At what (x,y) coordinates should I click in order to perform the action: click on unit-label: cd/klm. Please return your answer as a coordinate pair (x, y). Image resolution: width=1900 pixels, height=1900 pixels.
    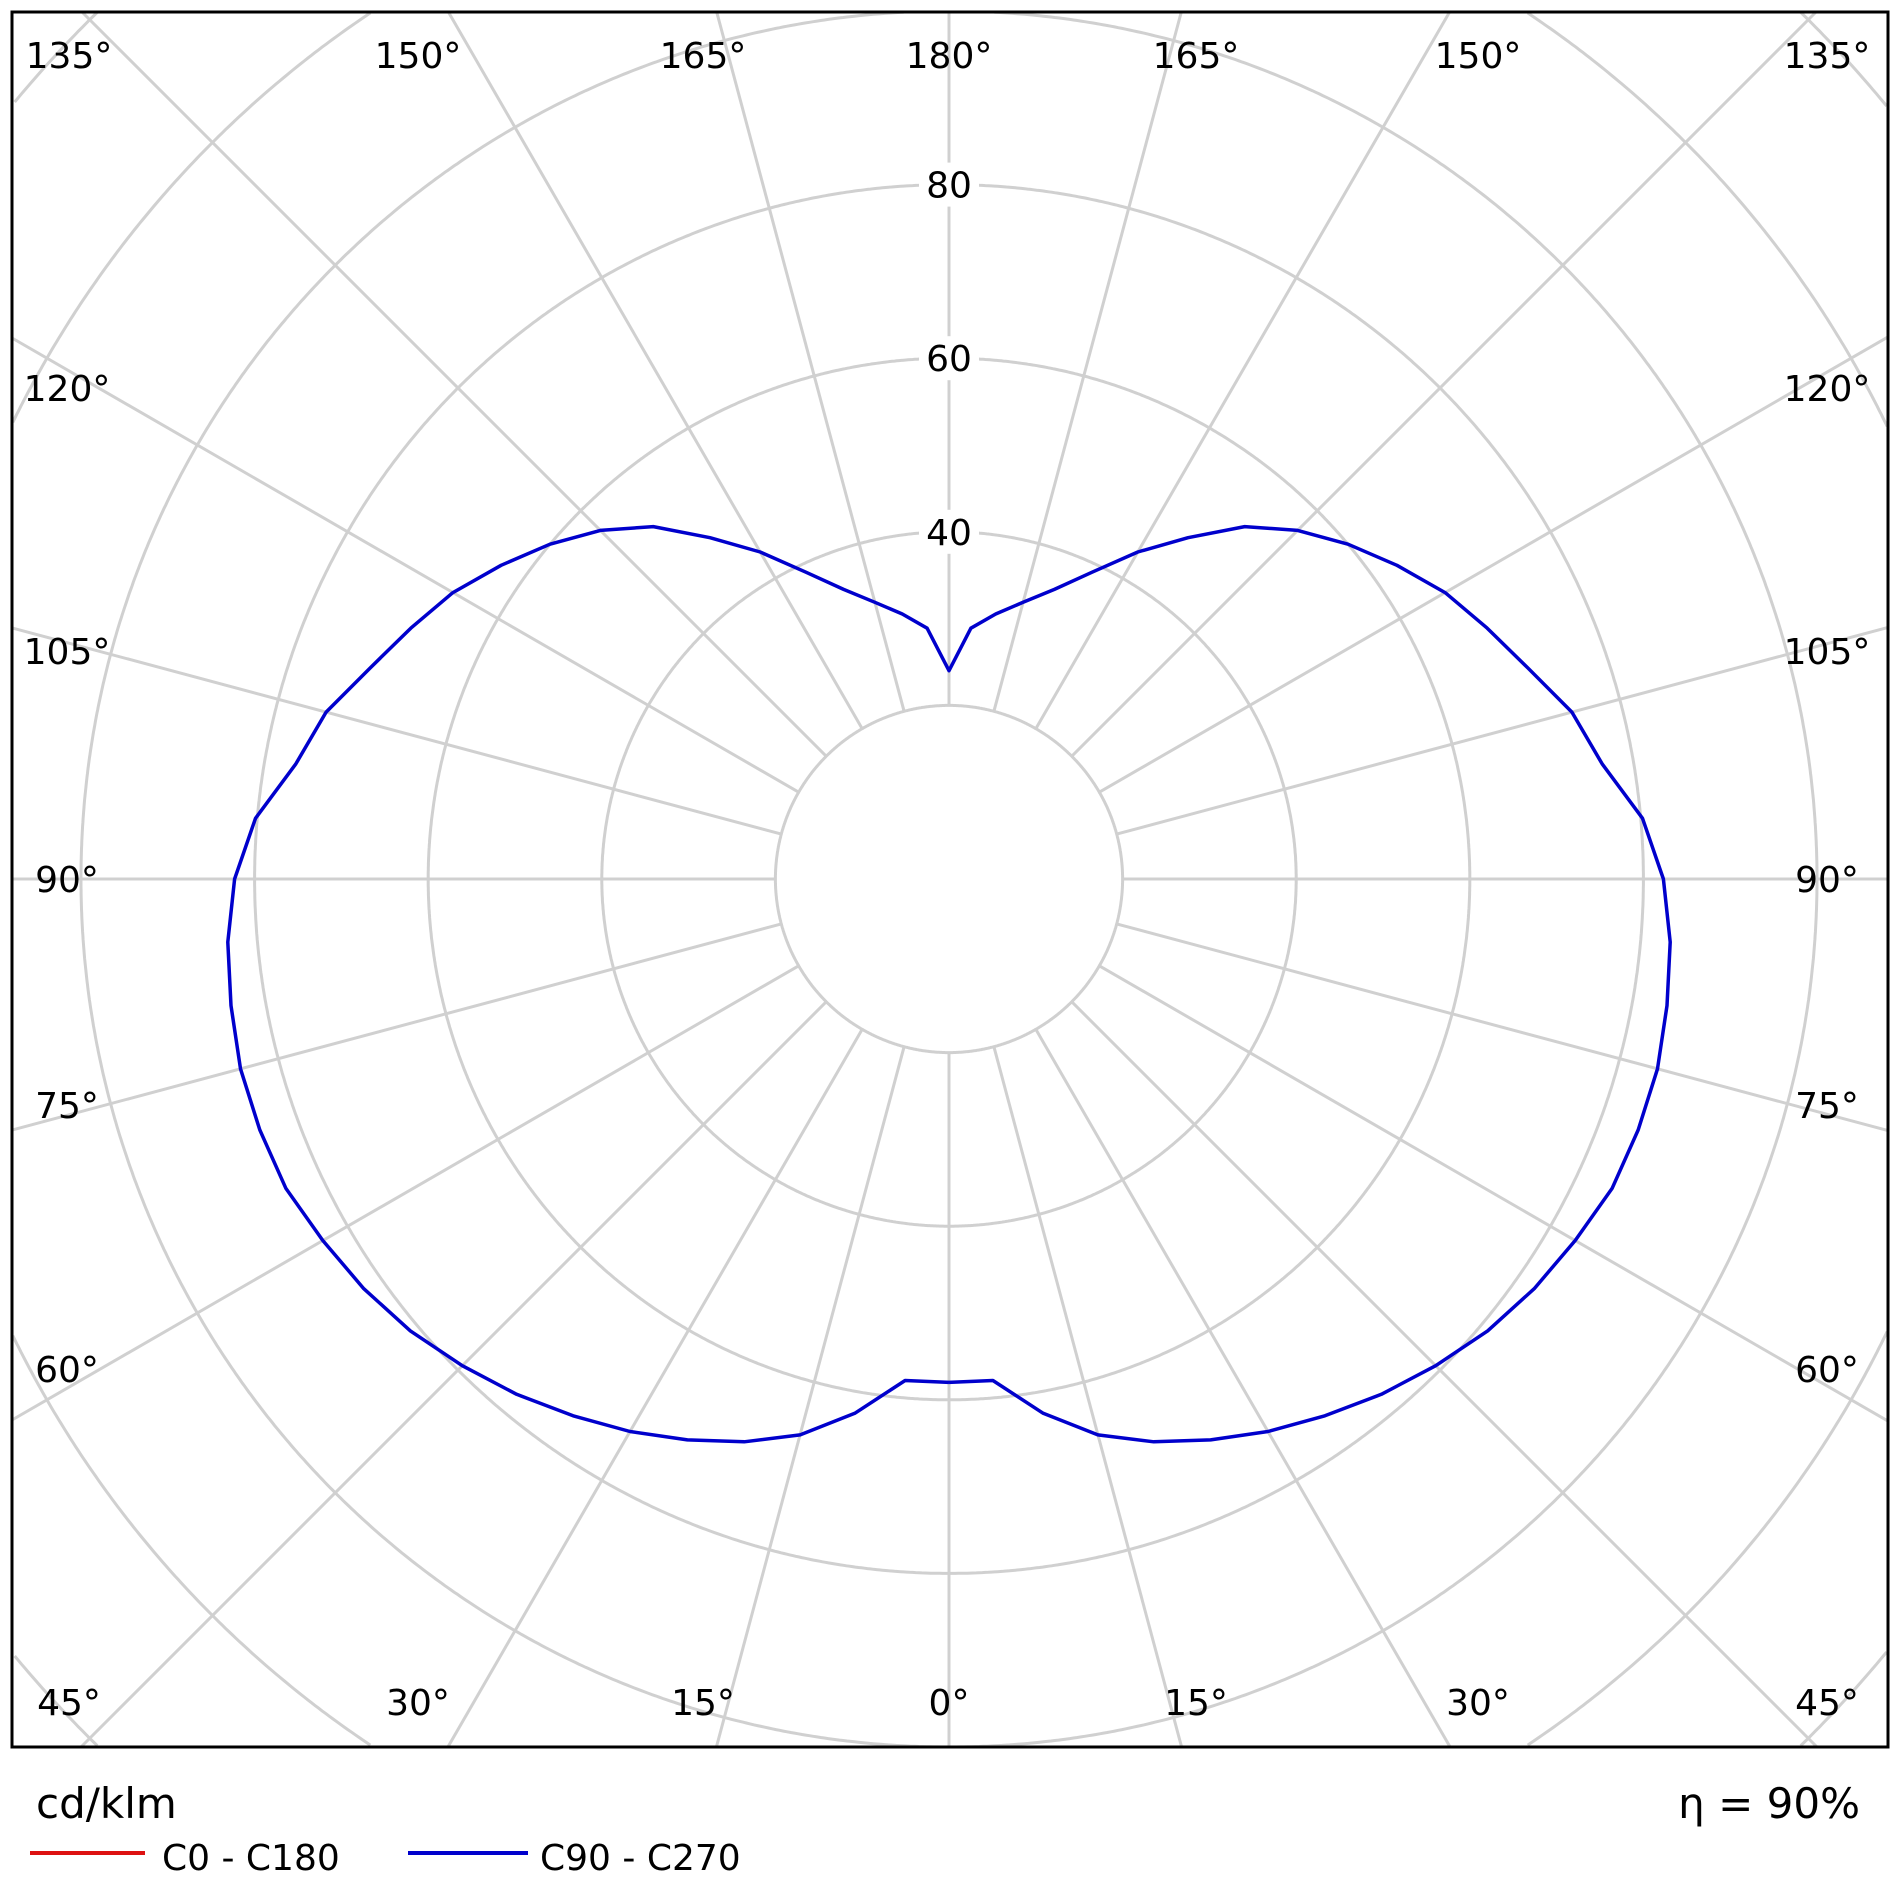
    Looking at the image, I should click on (106, 1803).